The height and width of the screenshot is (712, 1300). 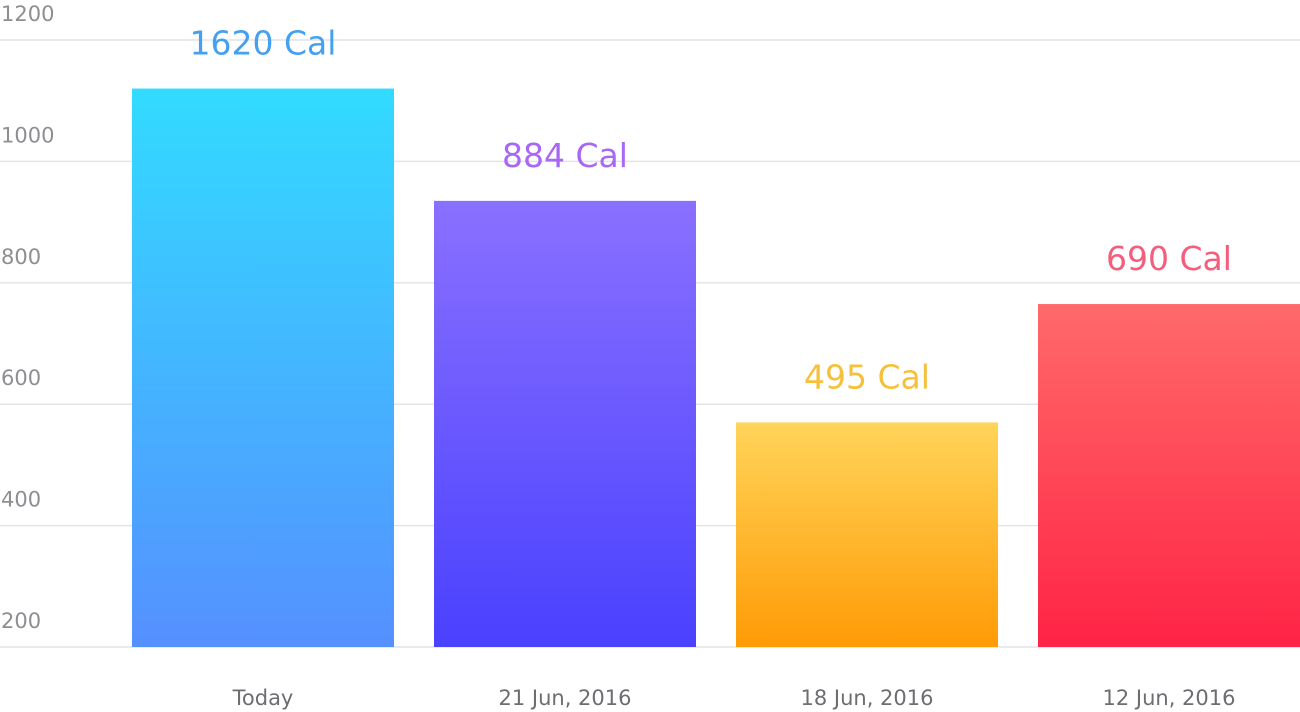 What do you see at coordinates (866, 698) in the screenshot?
I see `x-tick-label: 18 Jun, 2016` at bounding box center [866, 698].